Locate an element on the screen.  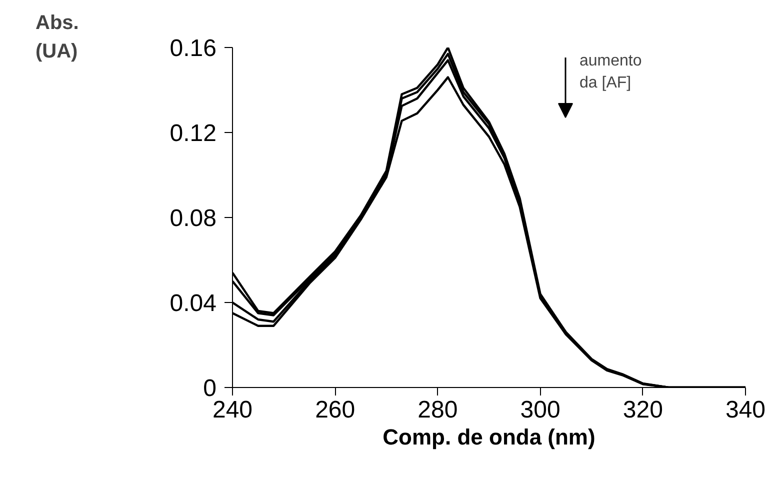
y-tick-label: 0.04 is located at coordinates (193, 303).